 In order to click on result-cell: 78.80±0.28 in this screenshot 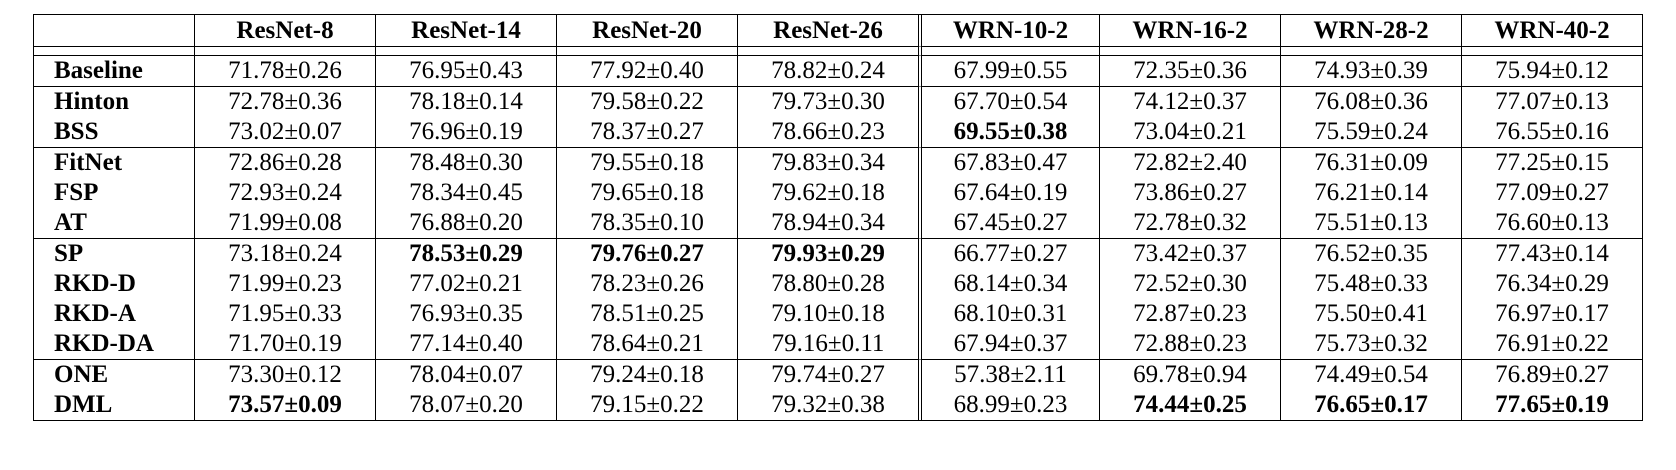, I will do `click(827, 284)`.